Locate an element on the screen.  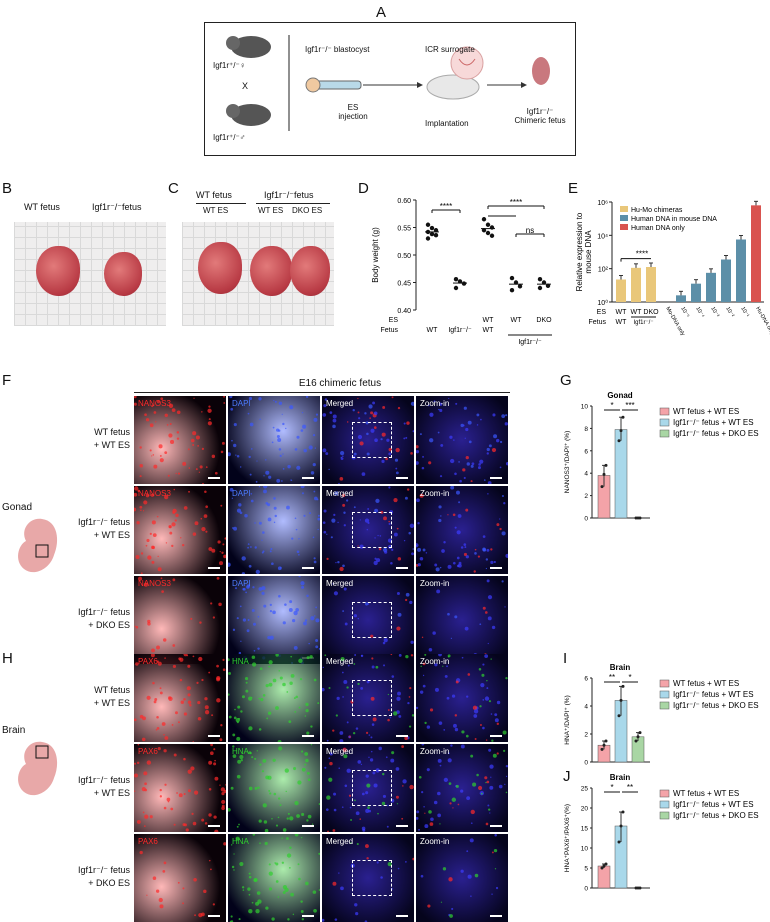
f-row-label-2: Igf1r⁻/⁻ fetus + DKO ES is located at coordinates (103, 618).